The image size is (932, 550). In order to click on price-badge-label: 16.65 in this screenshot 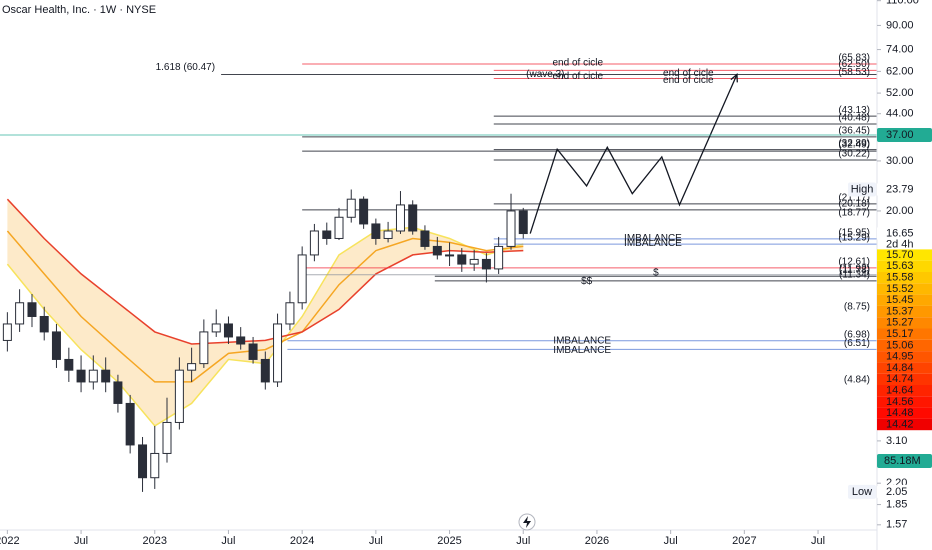, I will do `click(900, 233)`.